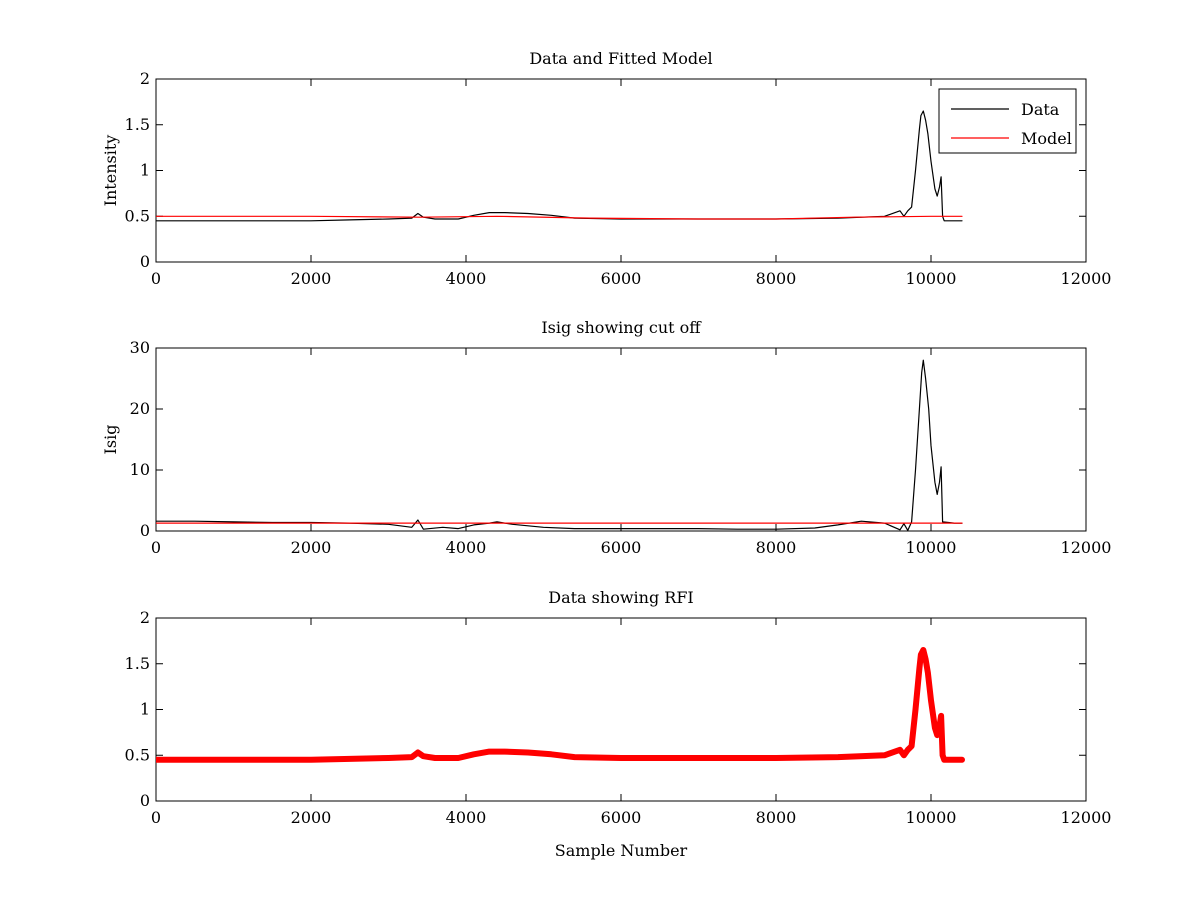 This screenshot has height=900, width=1200. Describe the element at coordinates (621, 850) in the screenshot. I see `x-axis-label: Sample Number` at that location.